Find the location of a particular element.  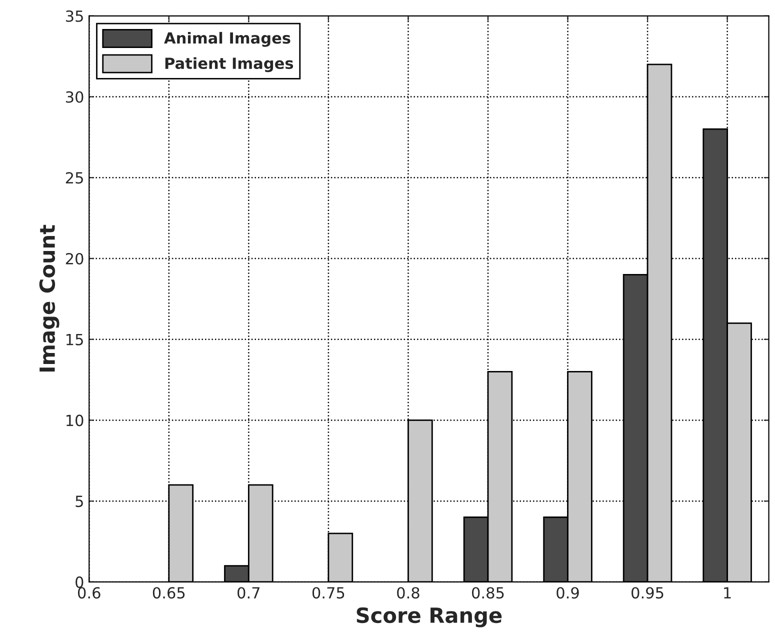

y-tick-label: 15 is located at coordinates (74, 340).